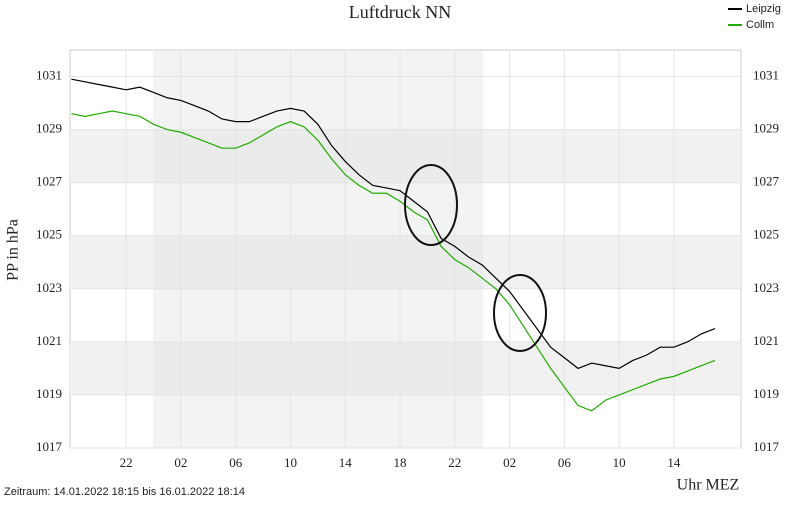 This screenshot has width=800, height=505. I want to click on y-tick-label-right: 1029, so click(766, 128).